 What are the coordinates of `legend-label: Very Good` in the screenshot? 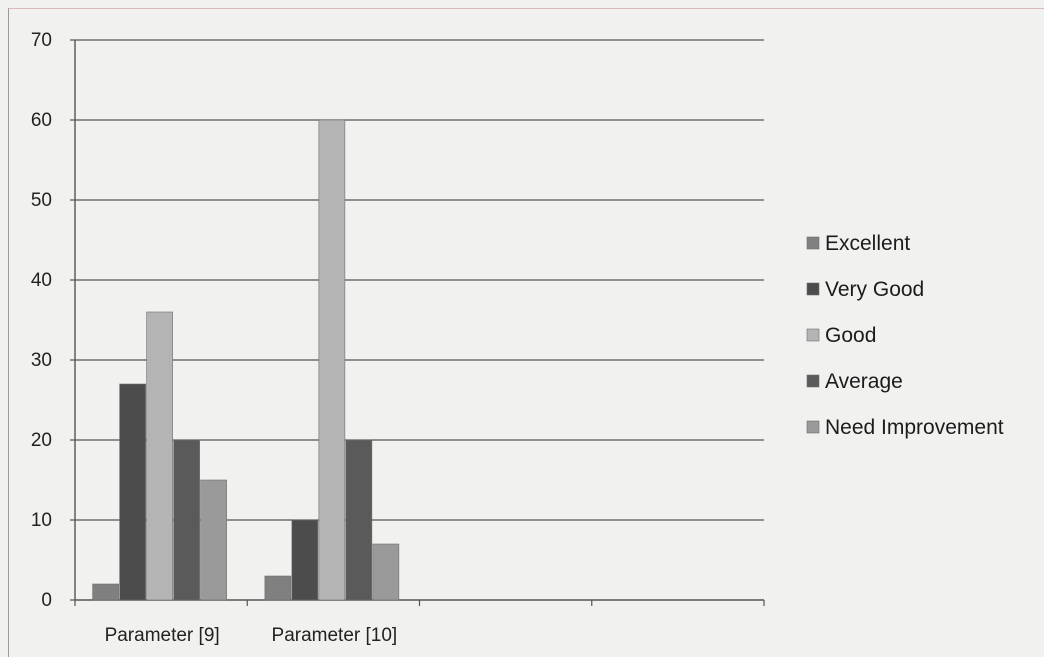 It's located at (874, 289).